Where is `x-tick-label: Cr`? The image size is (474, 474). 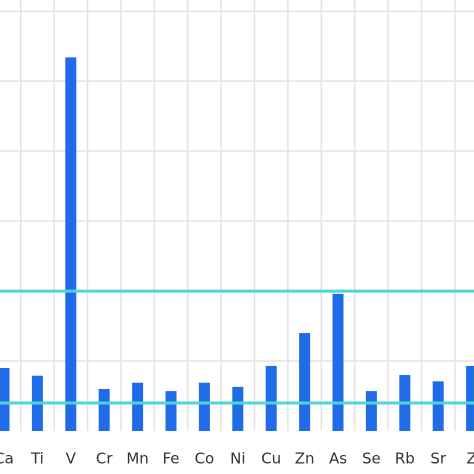 x-tick-label: Cr is located at coordinates (104, 459).